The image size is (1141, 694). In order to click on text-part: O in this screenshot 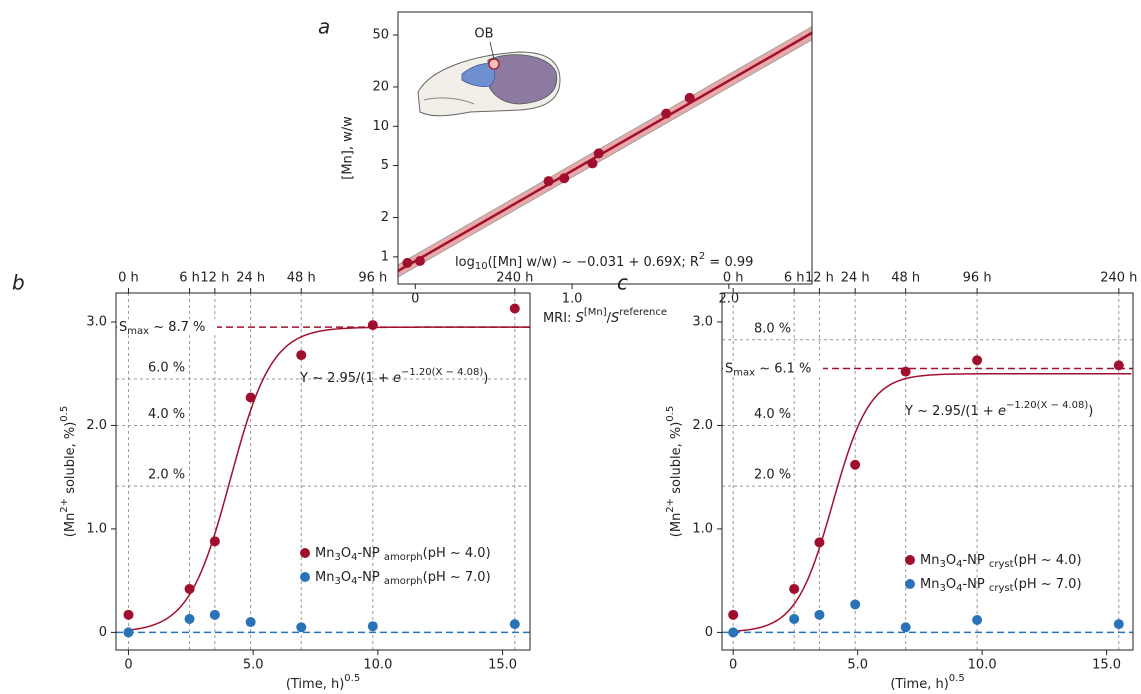, I will do `click(951, 560)`.